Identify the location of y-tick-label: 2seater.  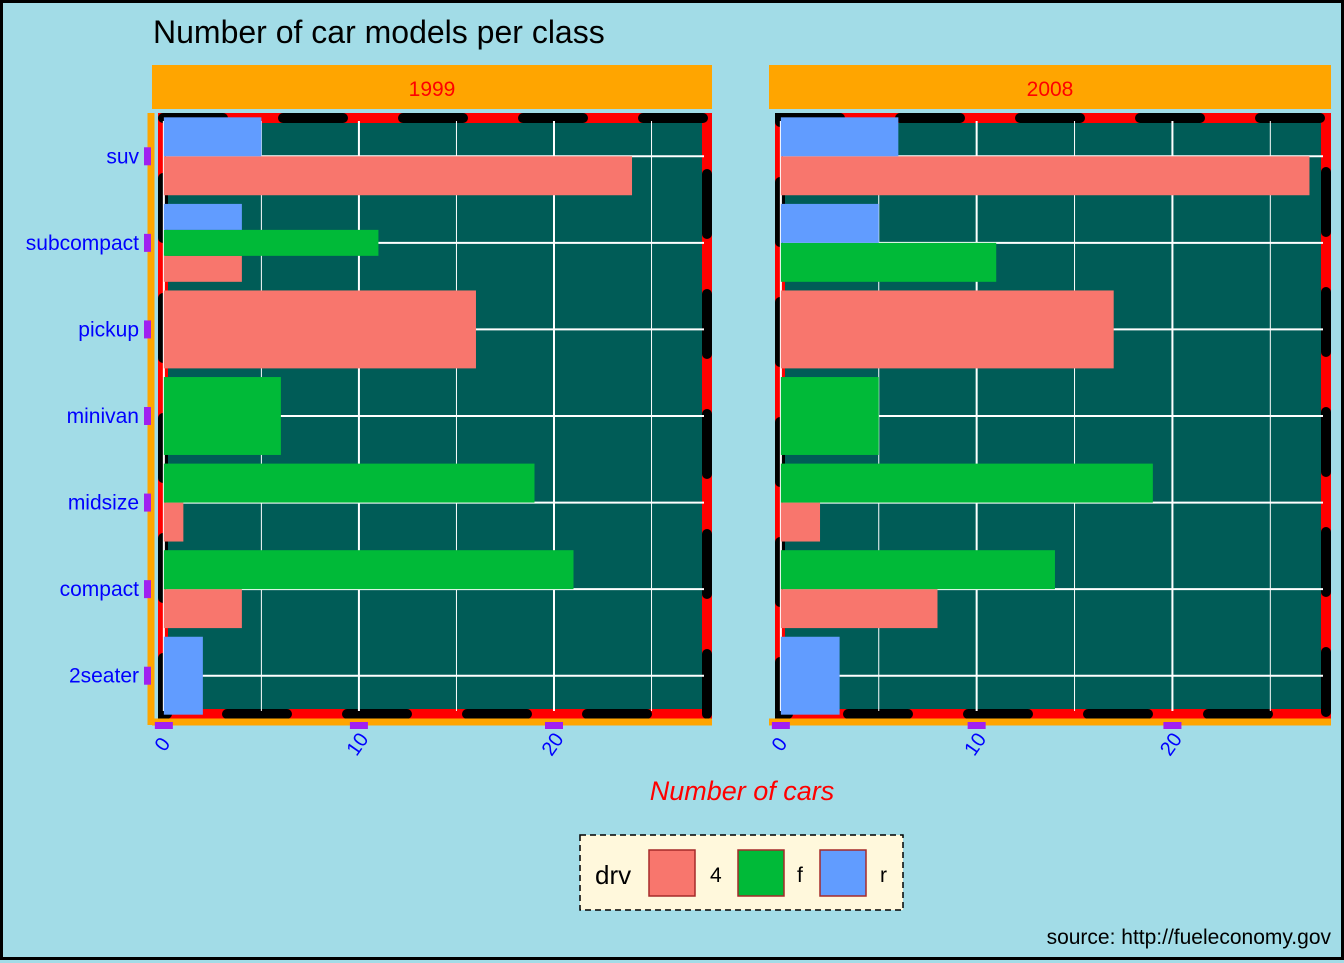
(104, 676).